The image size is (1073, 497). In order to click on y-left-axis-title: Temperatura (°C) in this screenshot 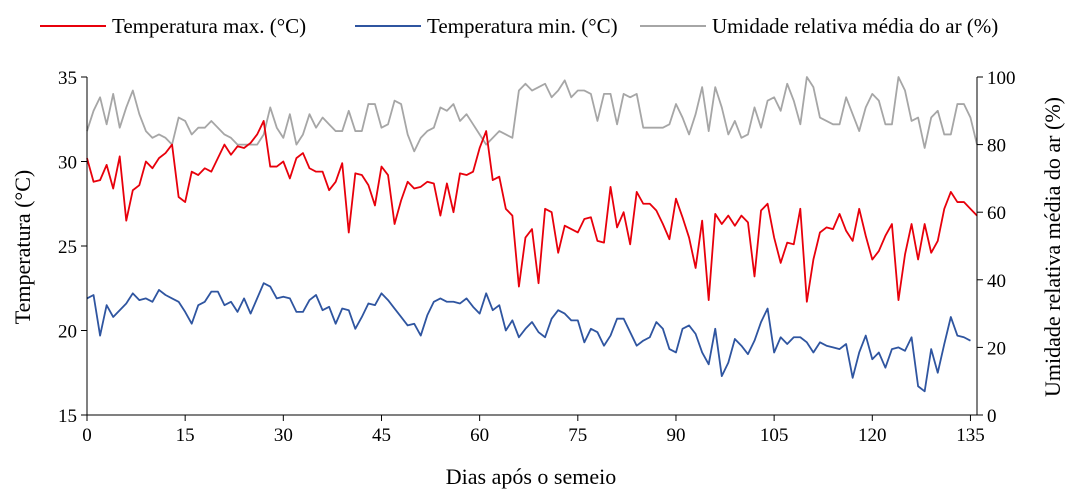, I will do `click(22, 247)`.